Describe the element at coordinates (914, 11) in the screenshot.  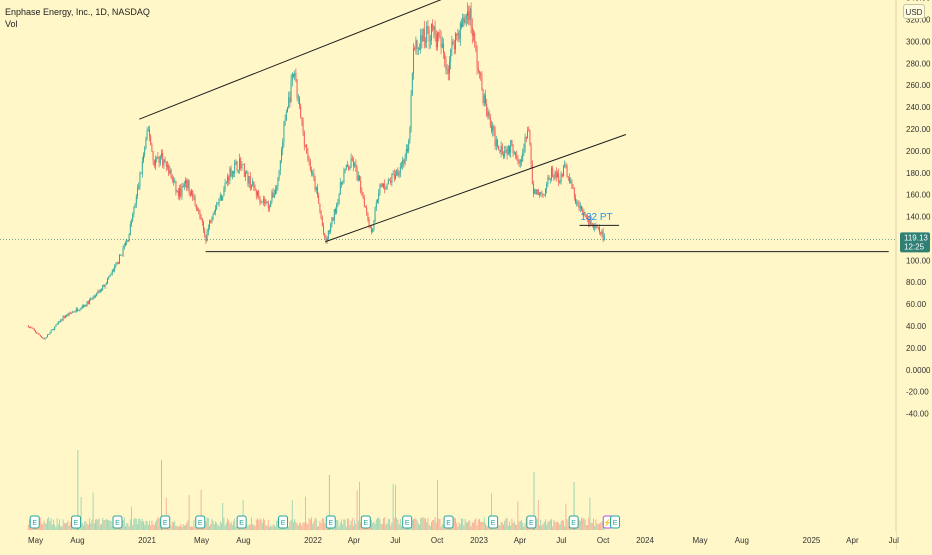
I see `currency-button: USD` at that location.